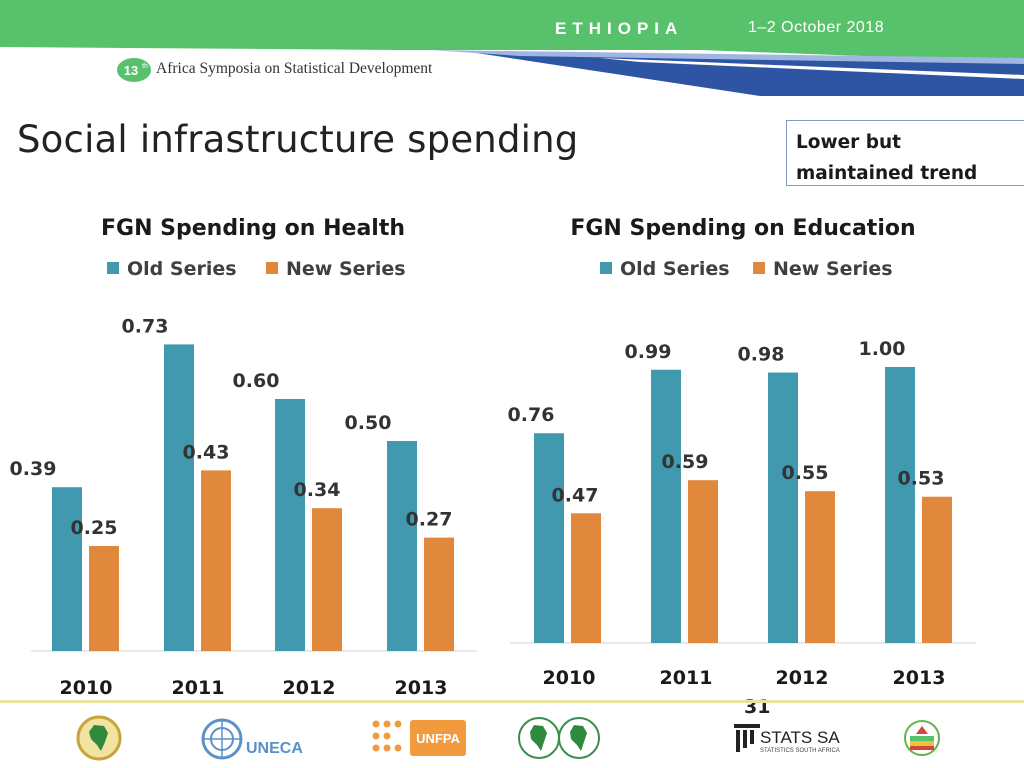 This screenshot has height=768, width=1024. Describe the element at coordinates (816, 27) in the screenshot. I see `event-dates: 1–2 October 2018` at that location.